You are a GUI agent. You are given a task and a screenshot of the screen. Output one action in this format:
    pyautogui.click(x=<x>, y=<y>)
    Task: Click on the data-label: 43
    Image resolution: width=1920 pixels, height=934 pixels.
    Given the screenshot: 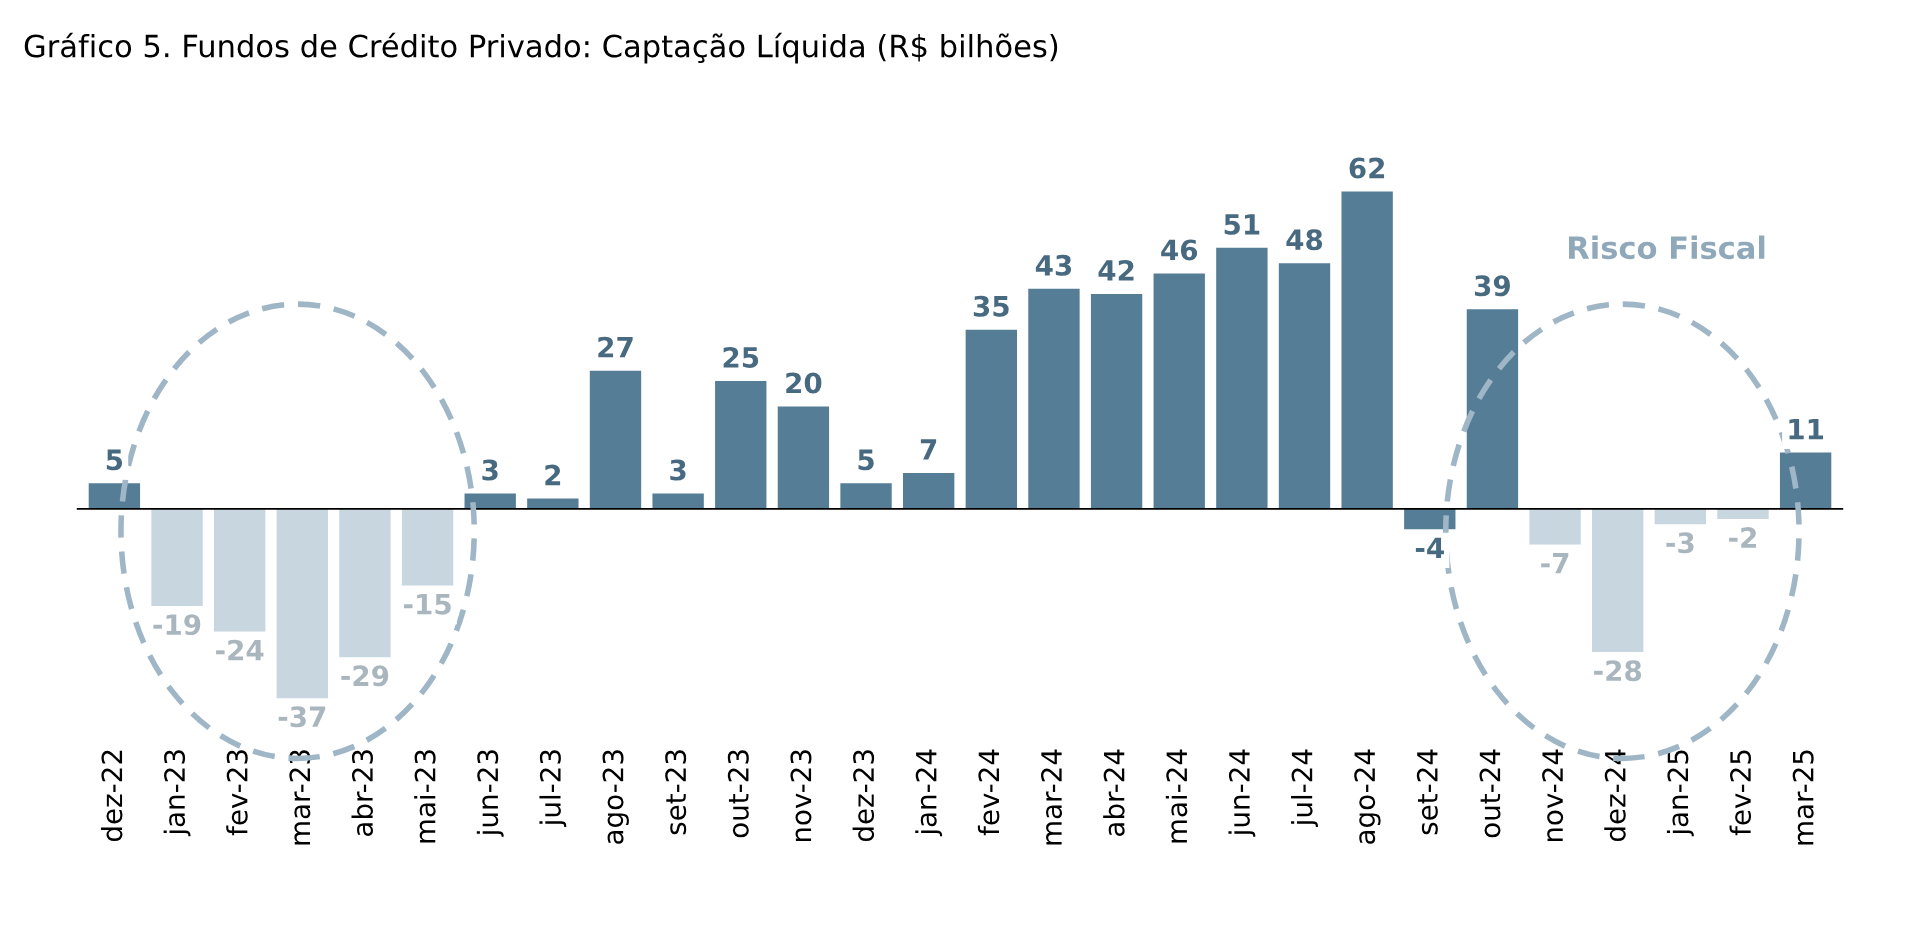 What is the action you would take?
    pyautogui.click(x=1053, y=265)
    